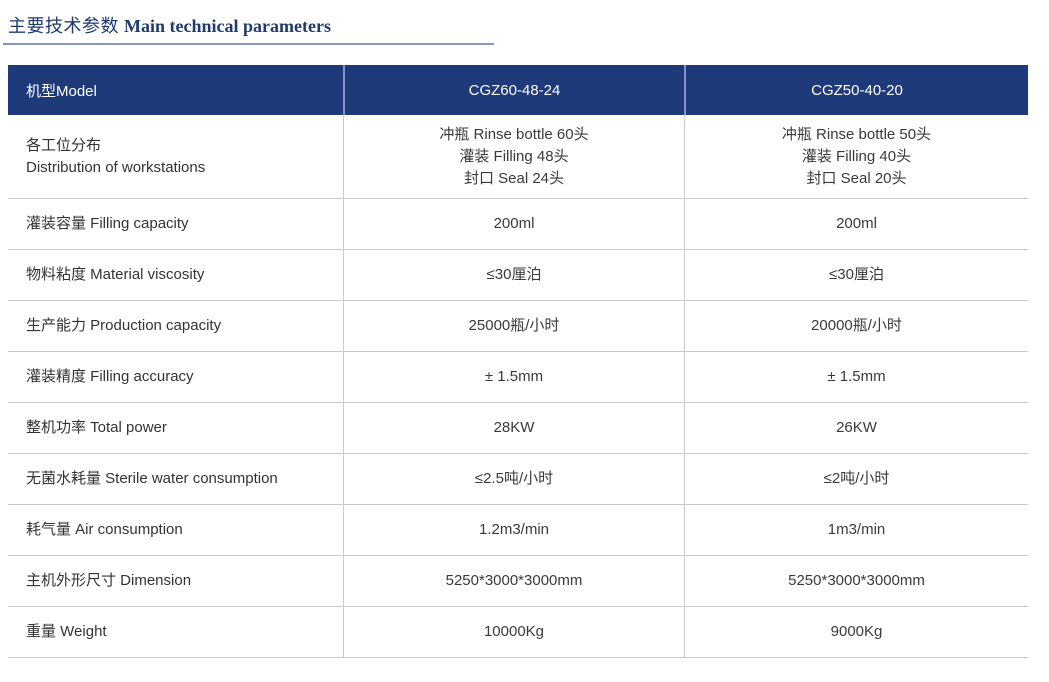  Describe the element at coordinates (513, 326) in the screenshot. I see `value-cell: 25000瓶/小时` at that location.